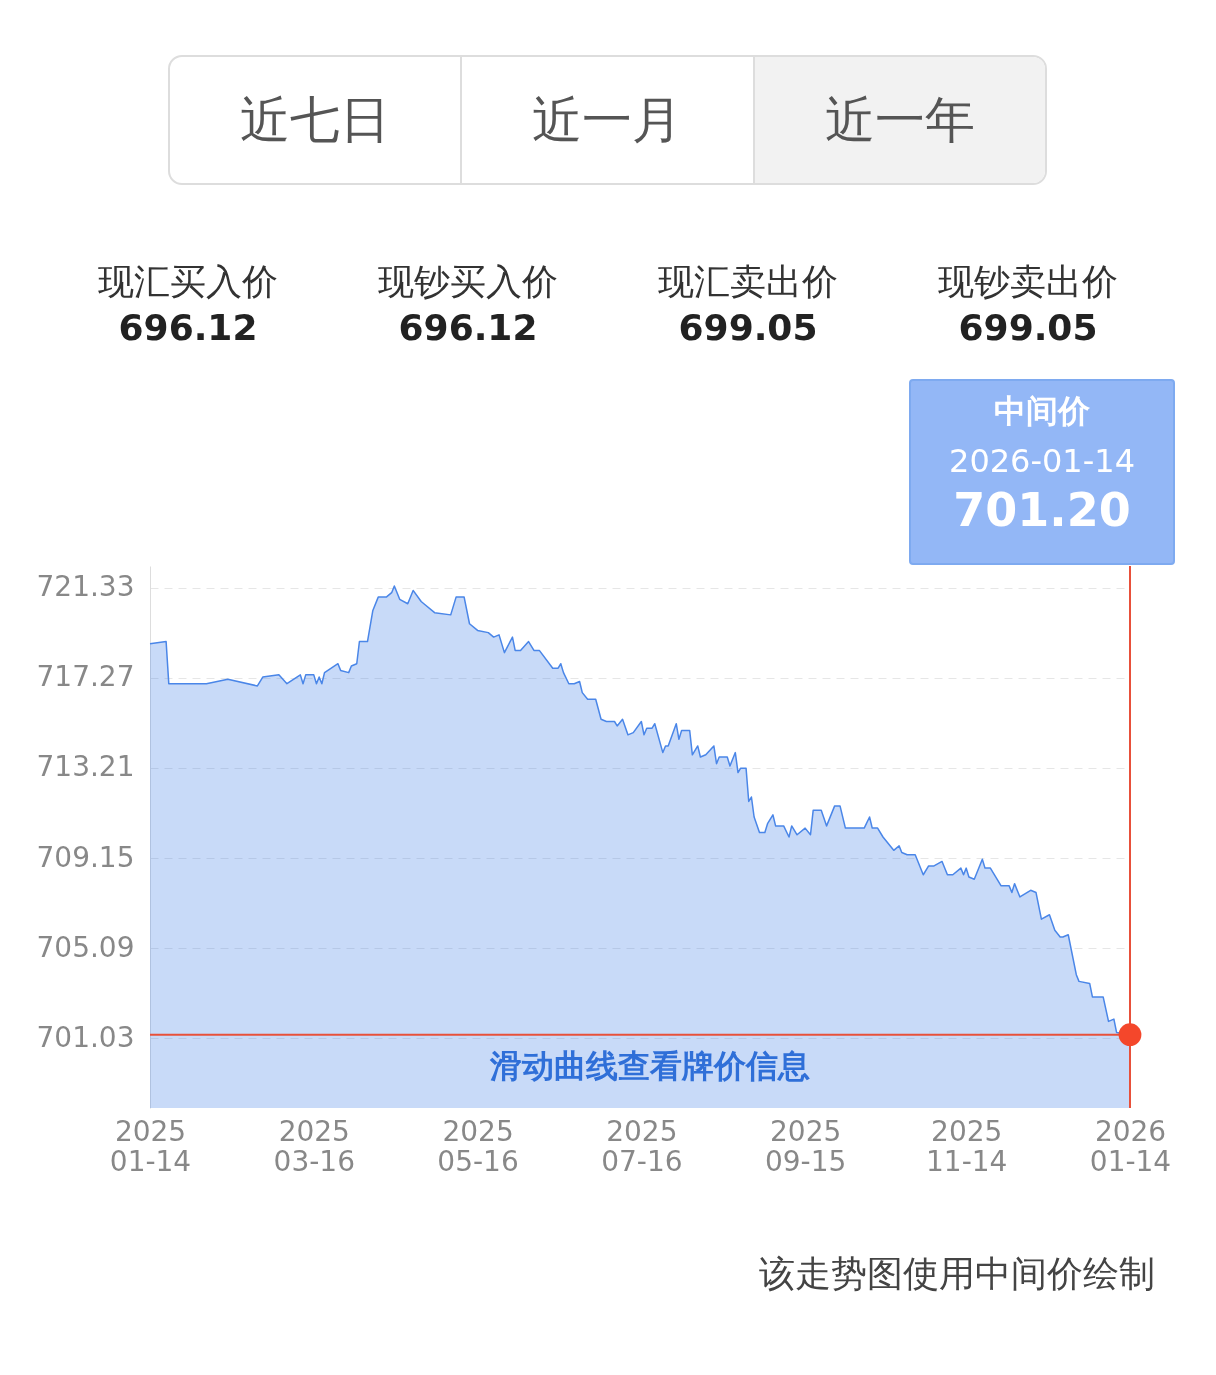  What do you see at coordinates (898, 120) in the screenshot?
I see `text: 近一年` at bounding box center [898, 120].